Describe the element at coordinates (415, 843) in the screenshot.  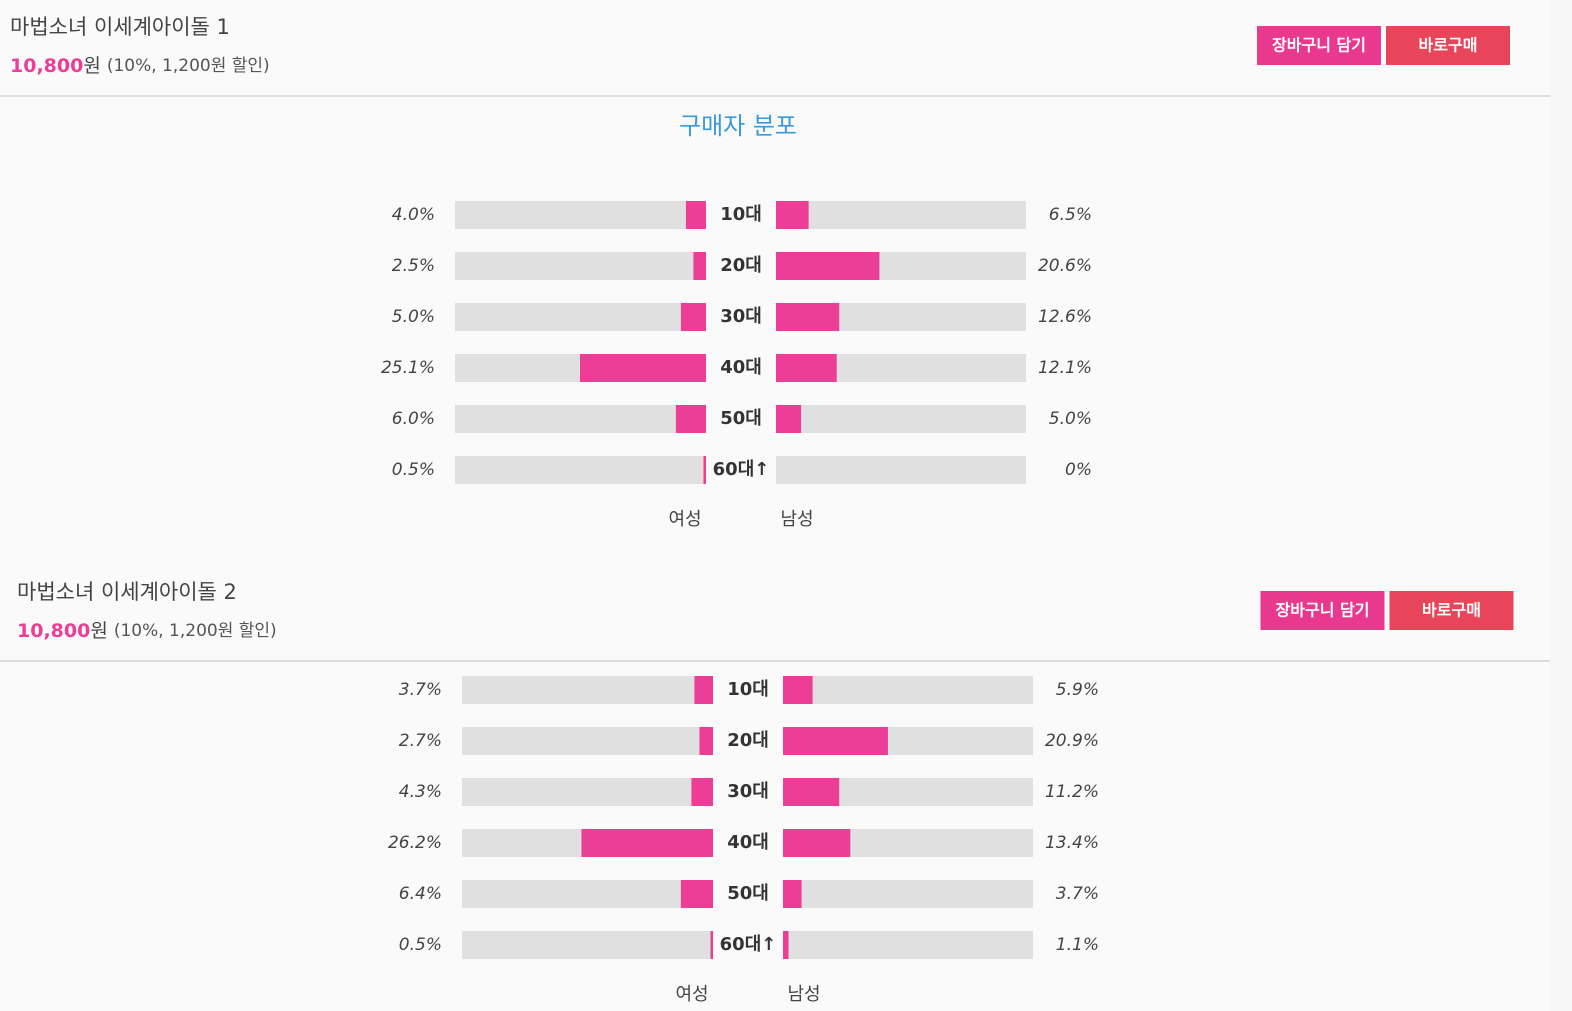
I see `value-label: 26.2%` at that location.